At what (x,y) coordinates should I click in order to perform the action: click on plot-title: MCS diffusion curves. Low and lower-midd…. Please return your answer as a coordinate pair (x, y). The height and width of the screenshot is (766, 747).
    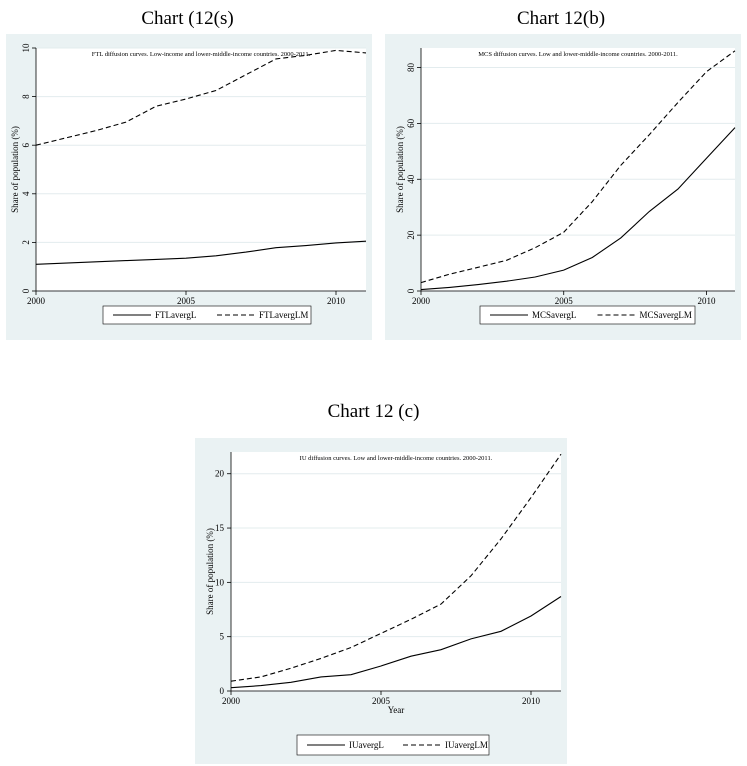
    Looking at the image, I should click on (578, 54).